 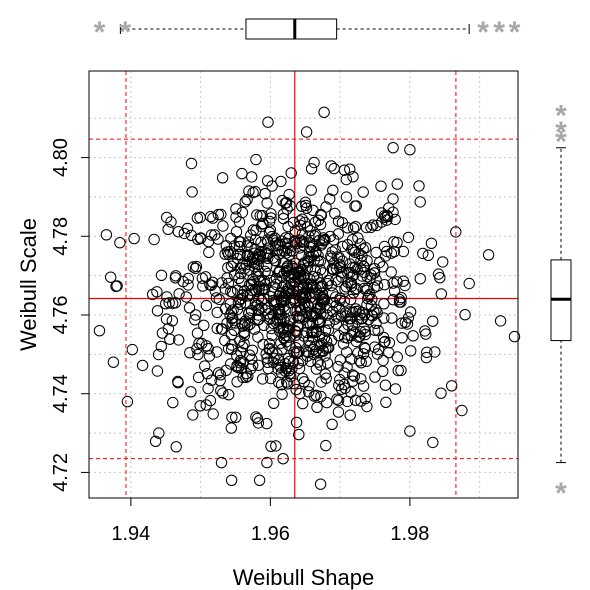 What do you see at coordinates (270, 521) in the screenshot?
I see `x-axis-ticks: 1.94 1.96 1.98` at bounding box center [270, 521].